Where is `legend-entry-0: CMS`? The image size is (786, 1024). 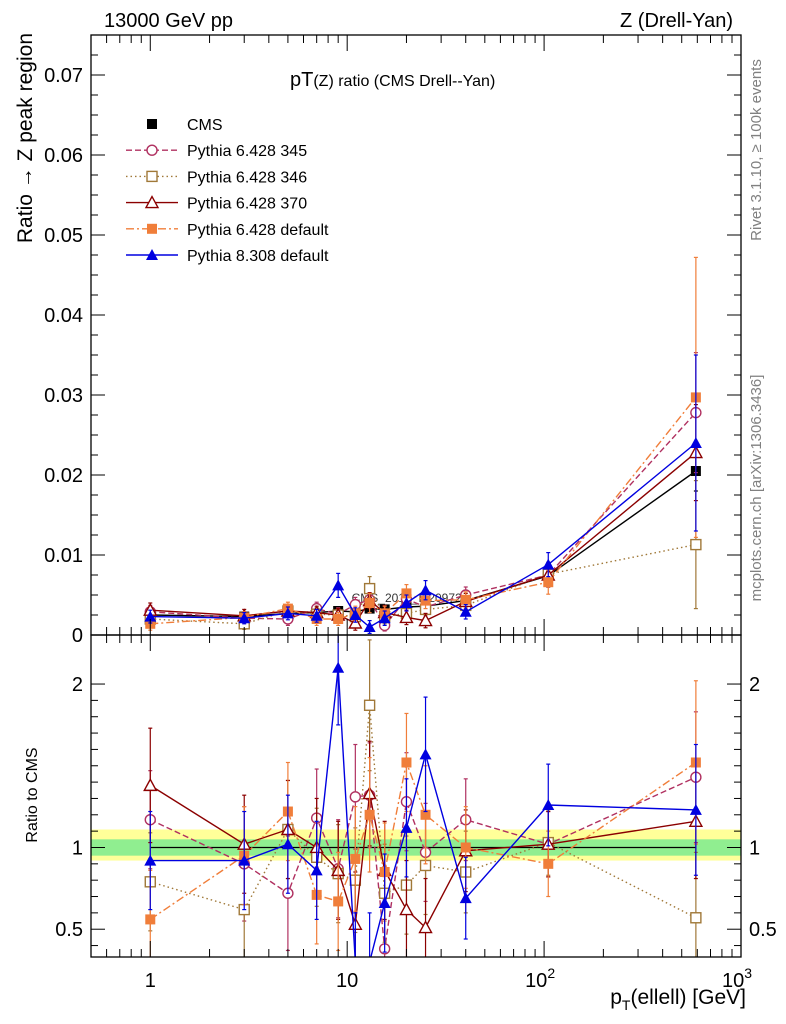
legend-entry-0: CMS is located at coordinates (185, 125).